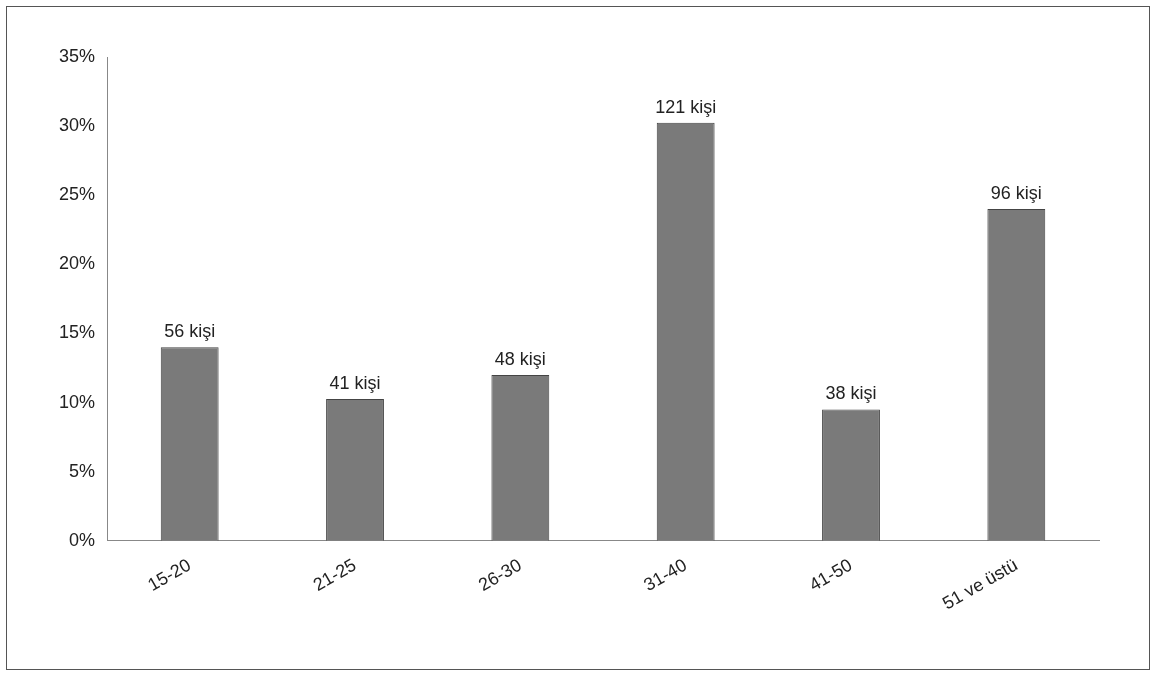 The width and height of the screenshot is (1158, 678). Describe the element at coordinates (979, 584) in the screenshot. I see `x-tick-label: 51 ve üstü` at that location.